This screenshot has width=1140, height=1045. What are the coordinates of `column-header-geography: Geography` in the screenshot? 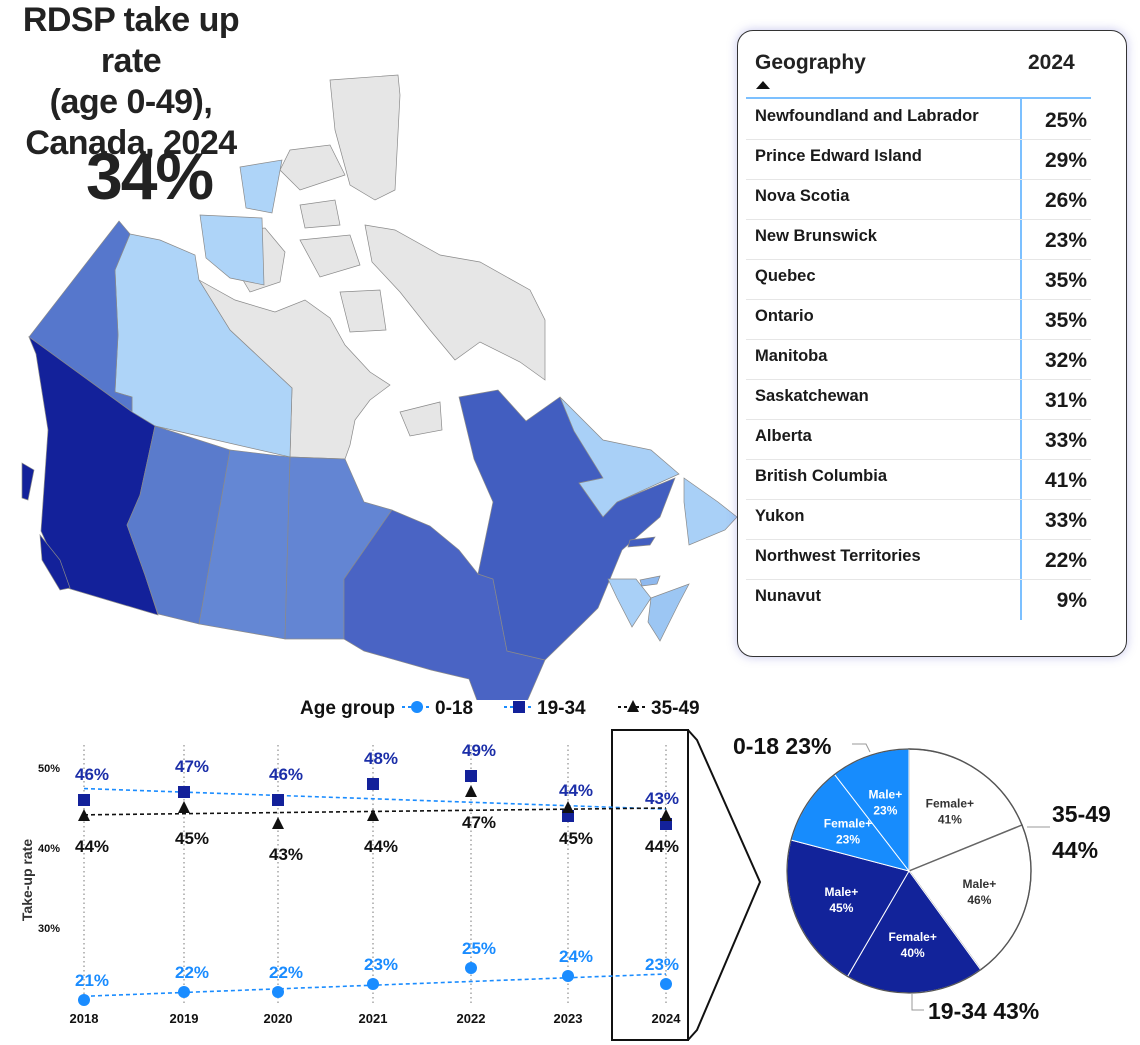 It's located at (810, 62).